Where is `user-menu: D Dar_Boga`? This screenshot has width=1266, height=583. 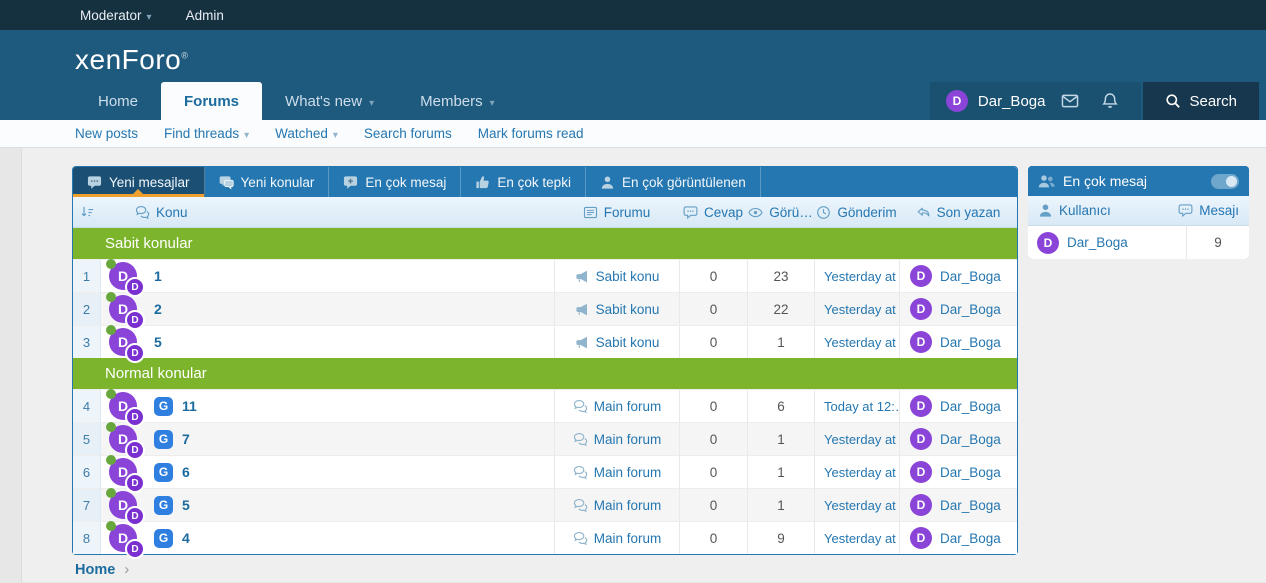 user-menu: D Dar_Boga is located at coordinates (1035, 101).